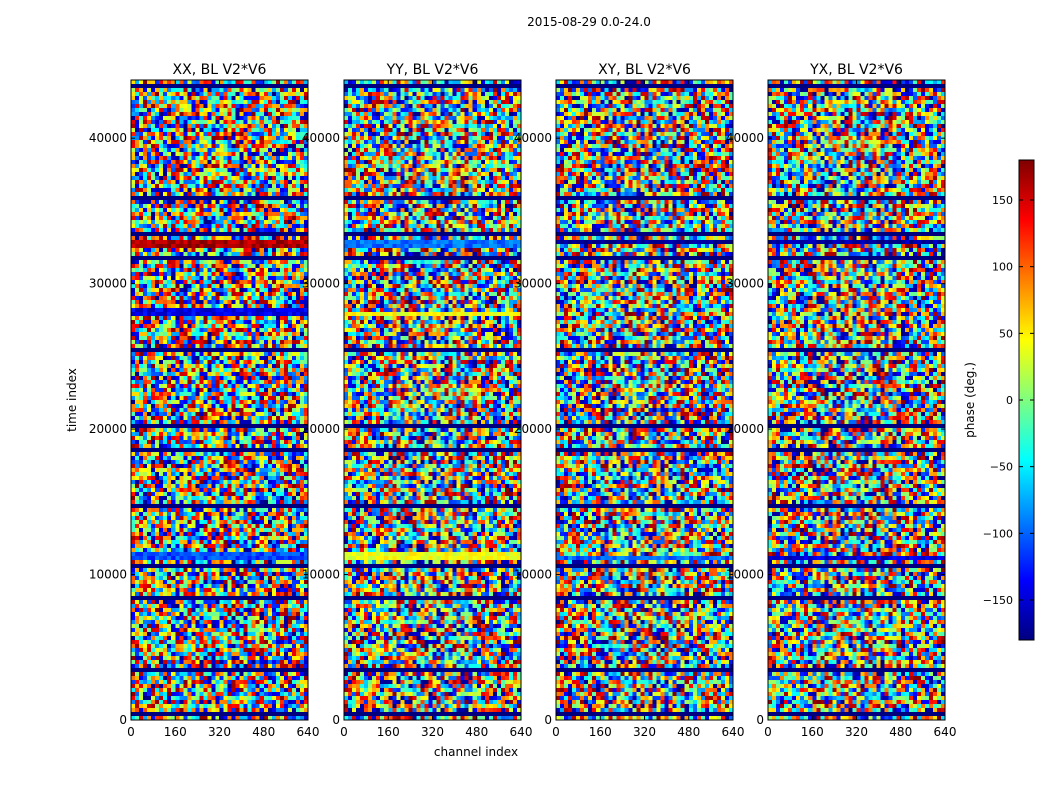 This screenshot has height=800, width=1050. What do you see at coordinates (644, 70) in the screenshot?
I see `panel-title: XY, BL V2*V6` at bounding box center [644, 70].